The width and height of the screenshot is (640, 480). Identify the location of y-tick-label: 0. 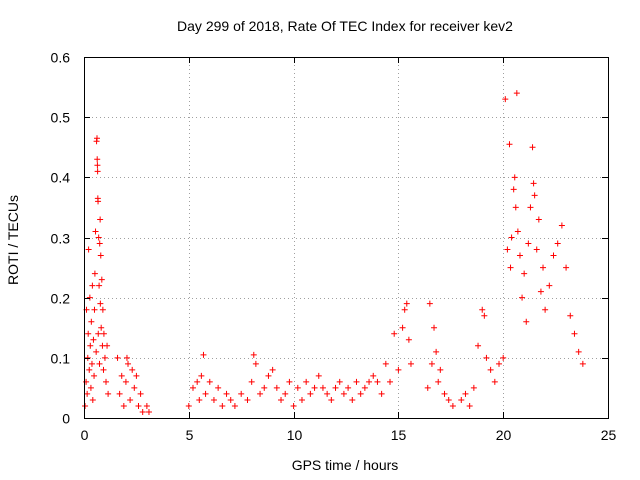
(66, 419).